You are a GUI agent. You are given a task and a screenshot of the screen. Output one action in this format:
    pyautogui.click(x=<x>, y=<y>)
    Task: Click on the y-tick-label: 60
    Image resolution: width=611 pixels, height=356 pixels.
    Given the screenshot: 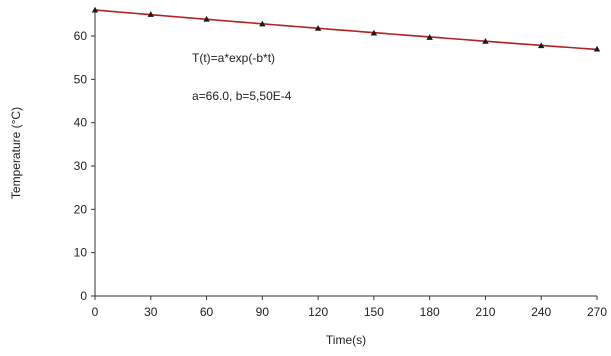 What is the action you would take?
    pyautogui.click(x=81, y=36)
    